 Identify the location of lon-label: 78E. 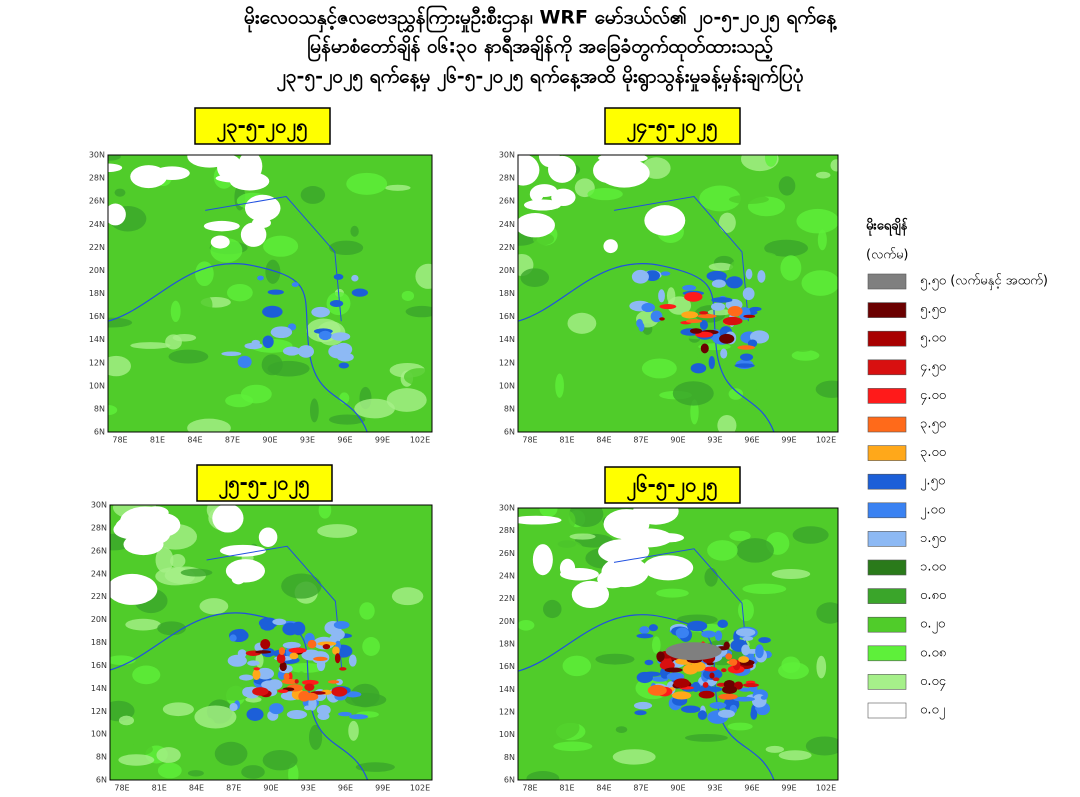
(119, 440).